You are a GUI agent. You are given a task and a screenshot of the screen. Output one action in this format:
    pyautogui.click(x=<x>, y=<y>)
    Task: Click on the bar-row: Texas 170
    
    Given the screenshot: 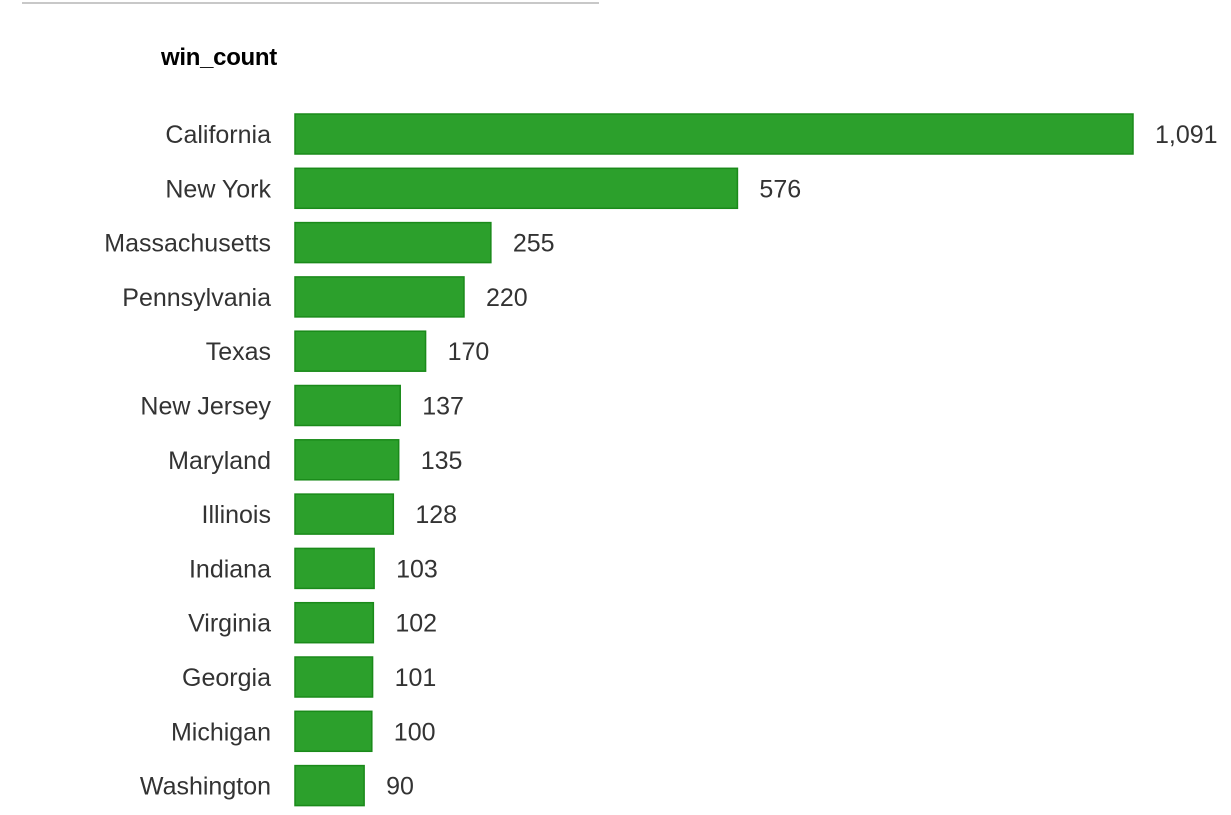 What is the action you would take?
    pyautogui.click(x=348, y=351)
    